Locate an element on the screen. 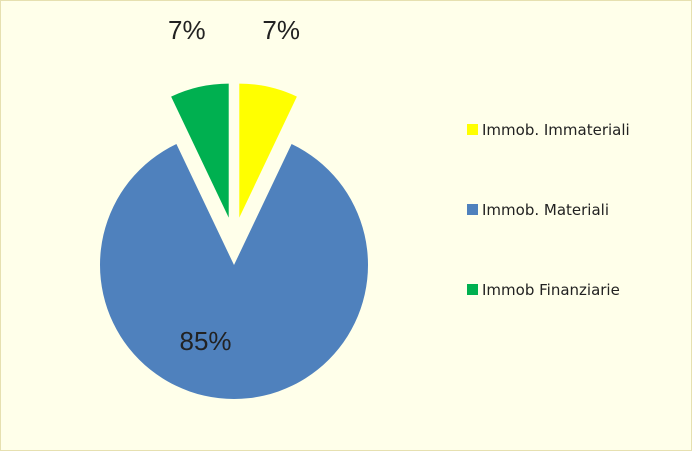 This screenshot has height=451, width=692. legend-entry: Immob. Materiali is located at coordinates (567, 239).